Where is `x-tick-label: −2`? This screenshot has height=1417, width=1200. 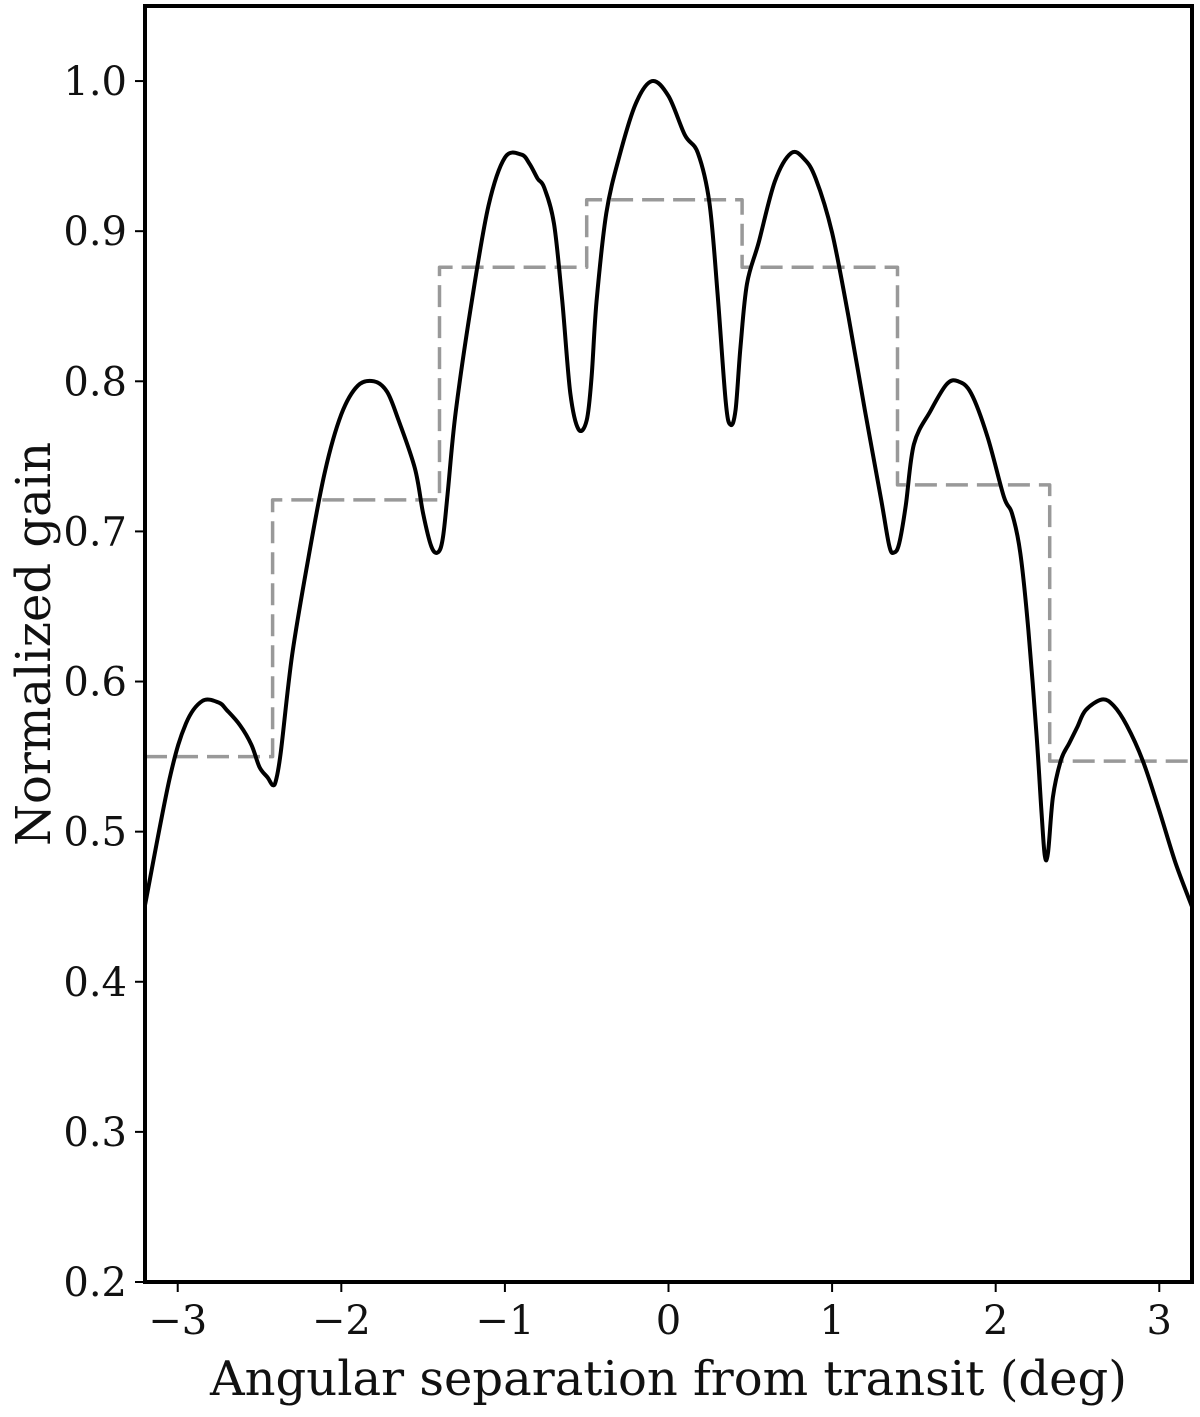 x-tick-label: −2 is located at coordinates (341, 1321).